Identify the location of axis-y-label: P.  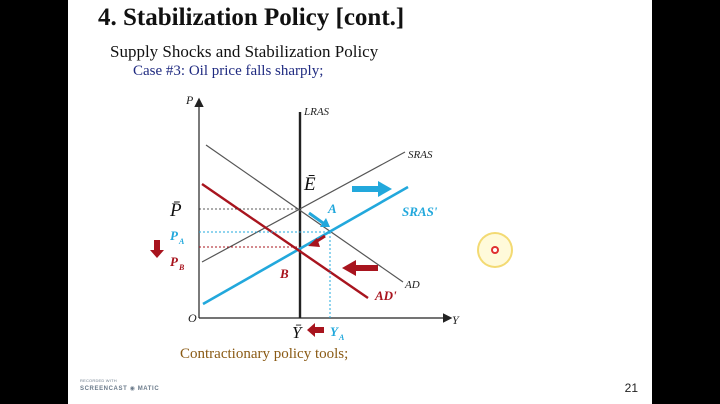
(189, 100).